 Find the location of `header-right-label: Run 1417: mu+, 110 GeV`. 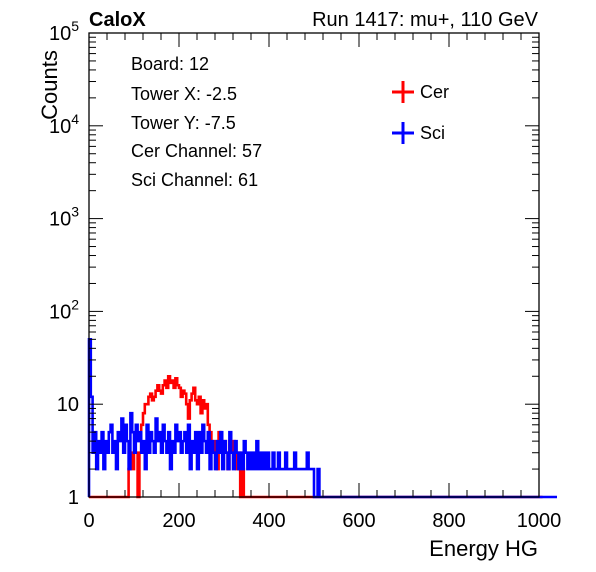

header-right-label: Run 1417: mu+, 110 GeV is located at coordinates (425, 20).